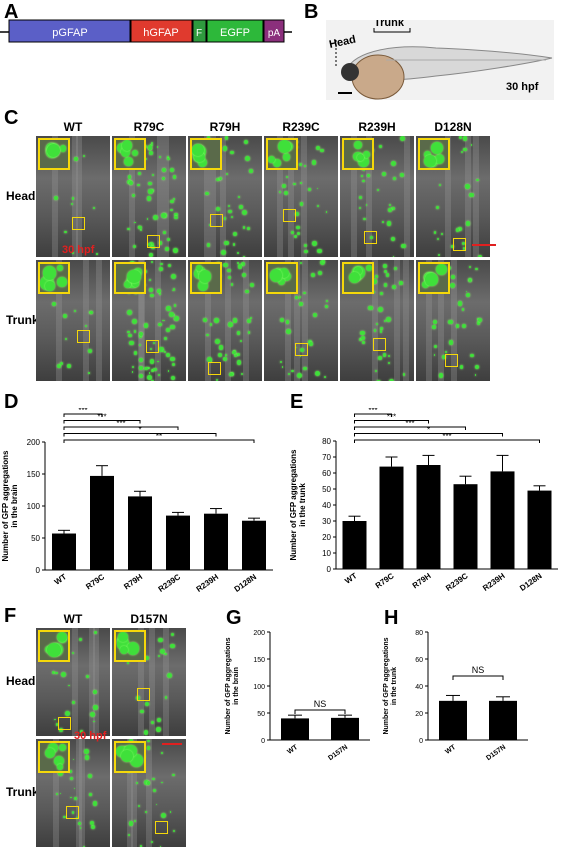 Image resolution: width=568 pixels, height=855 pixels. I want to click on scale-bar-f, so click(172, 744).